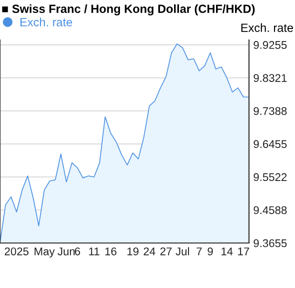 The width and height of the screenshot is (295, 288). Describe the element at coordinates (244, 252) in the screenshot. I see `x-tick-label: 17` at that location.